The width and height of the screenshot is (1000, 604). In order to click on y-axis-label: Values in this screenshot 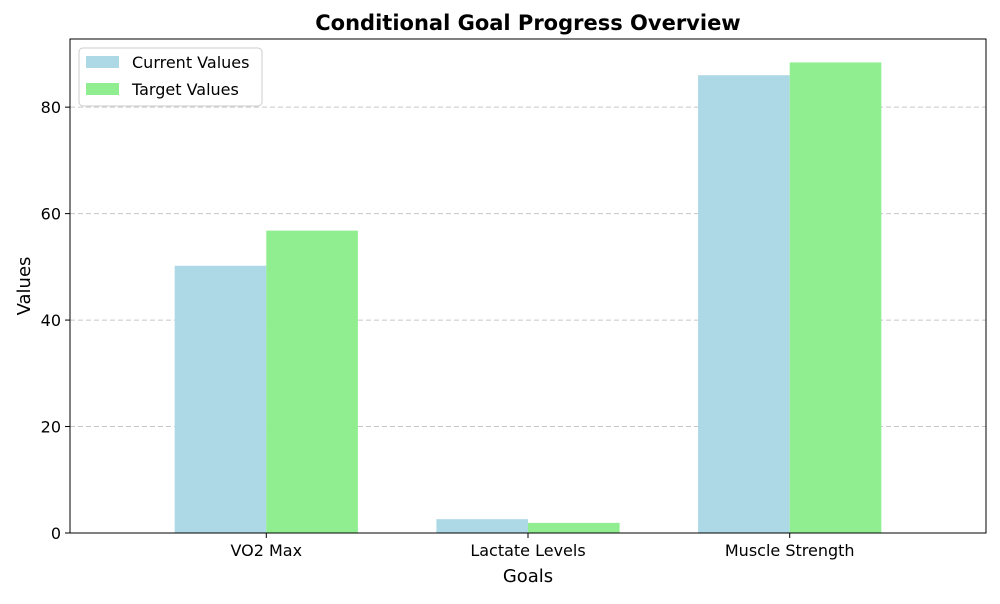, I will do `click(24, 286)`.